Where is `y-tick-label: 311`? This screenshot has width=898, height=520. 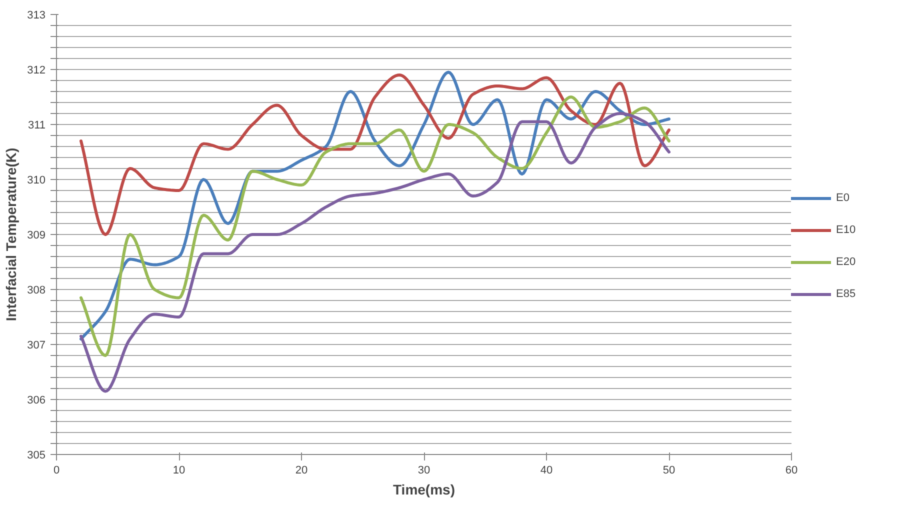 y-tick-label: 311 is located at coordinates (37, 126).